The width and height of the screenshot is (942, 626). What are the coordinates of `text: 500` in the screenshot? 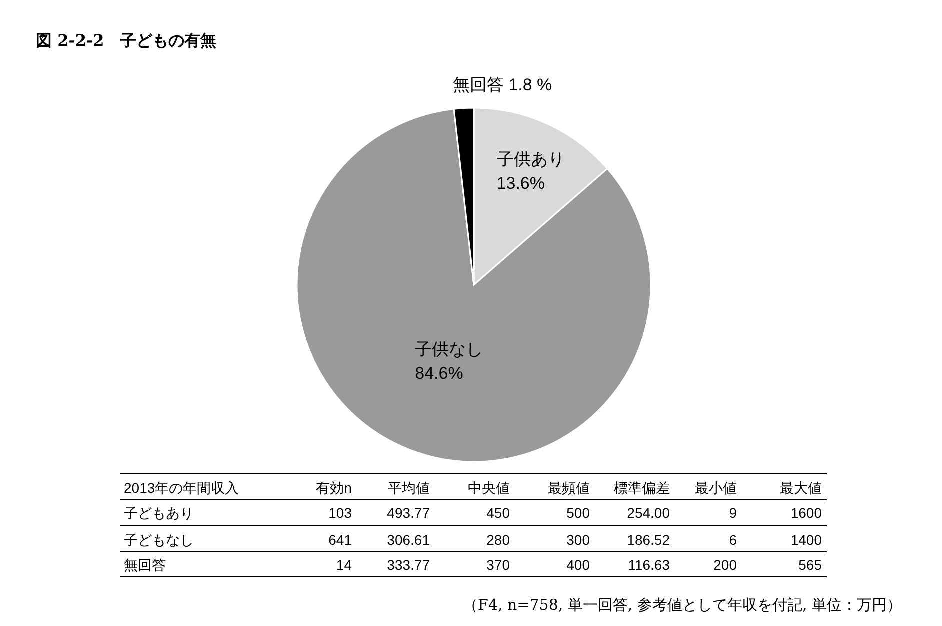 It's located at (578, 513).